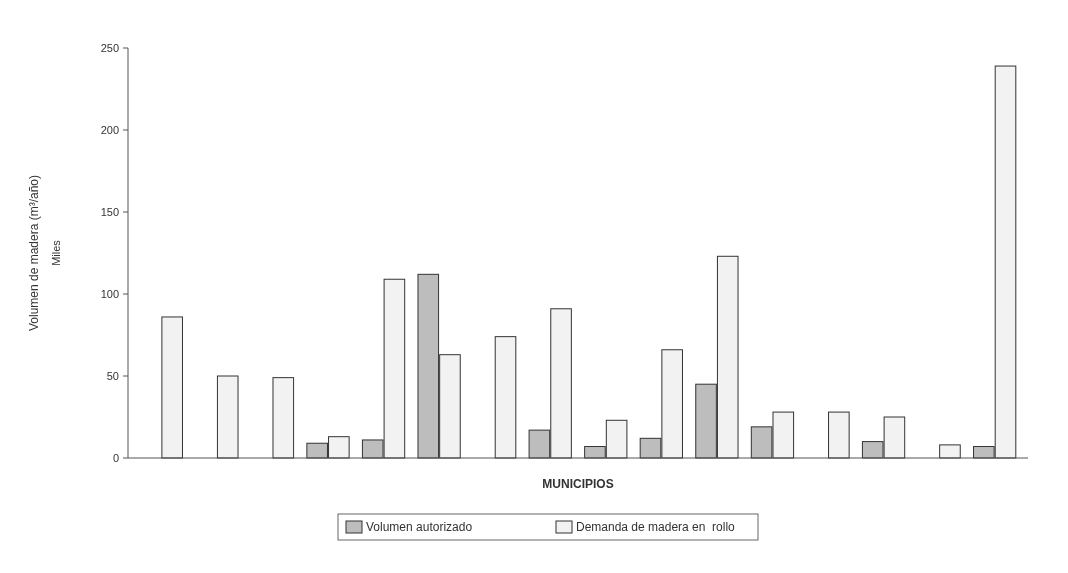 Image resolution: width=1068 pixels, height=573 pixels. What do you see at coordinates (656, 527) in the screenshot?
I see `legend-label: Demanda de madera en rollo` at bounding box center [656, 527].